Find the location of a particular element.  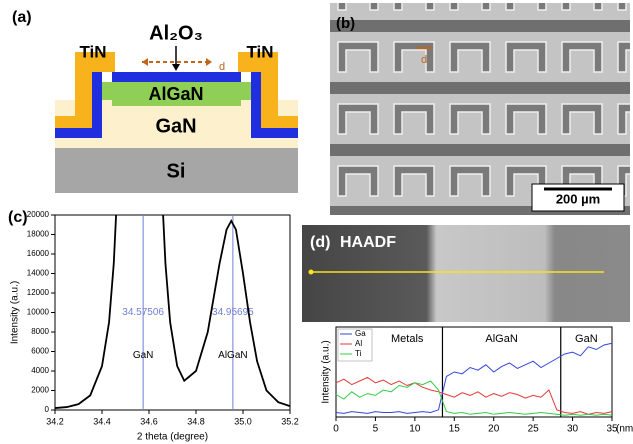

x-tick-label: 35 is located at coordinates (612, 429).